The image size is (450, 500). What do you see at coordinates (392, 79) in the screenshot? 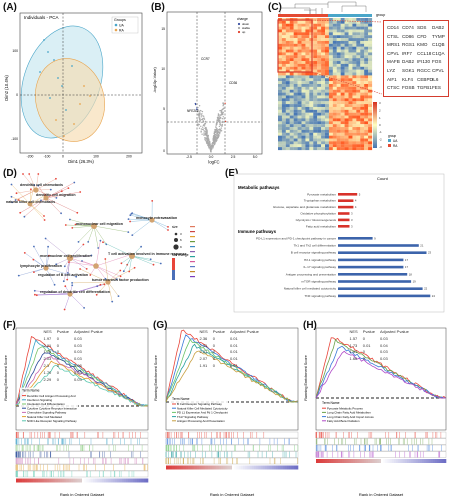
I see `gene-label: AIF1` at bounding box center [392, 79].